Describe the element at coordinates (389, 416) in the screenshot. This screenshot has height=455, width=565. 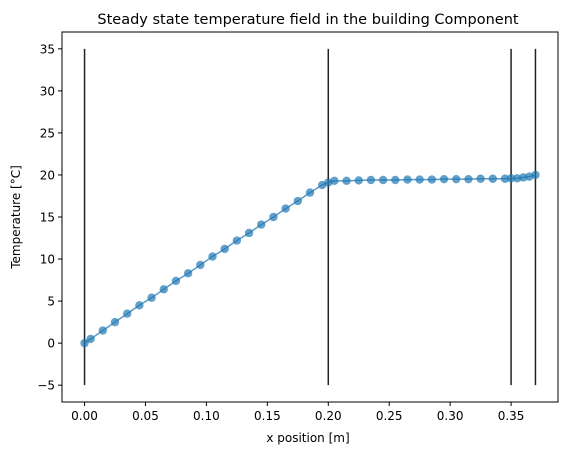
I see `x-tick-label: 0.25` at that location.